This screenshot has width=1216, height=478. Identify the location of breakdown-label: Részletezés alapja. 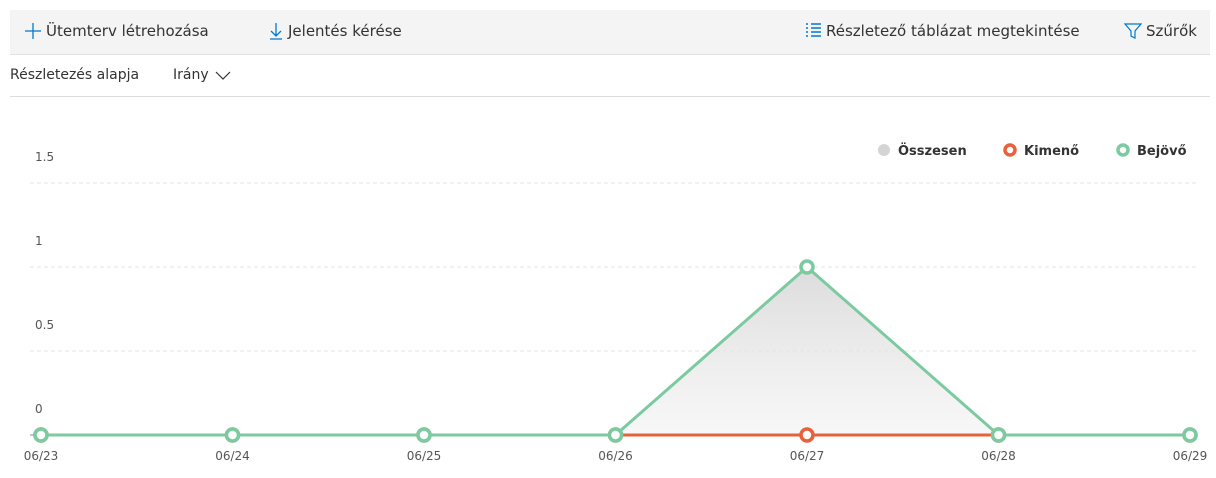
(75, 75).